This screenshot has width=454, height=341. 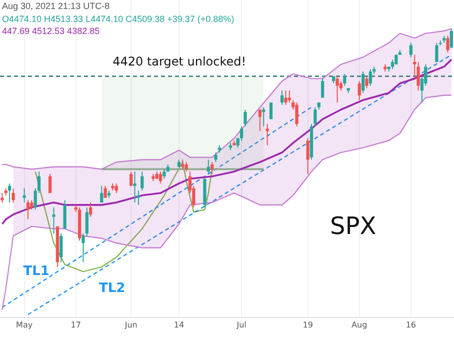 I want to click on x-tick-label: 19, so click(x=307, y=325).